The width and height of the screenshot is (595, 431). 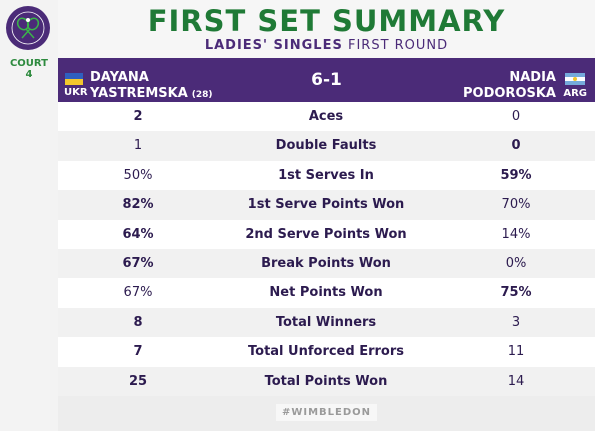 I want to click on crossed-rackets-icon, so click(x=28, y=28).